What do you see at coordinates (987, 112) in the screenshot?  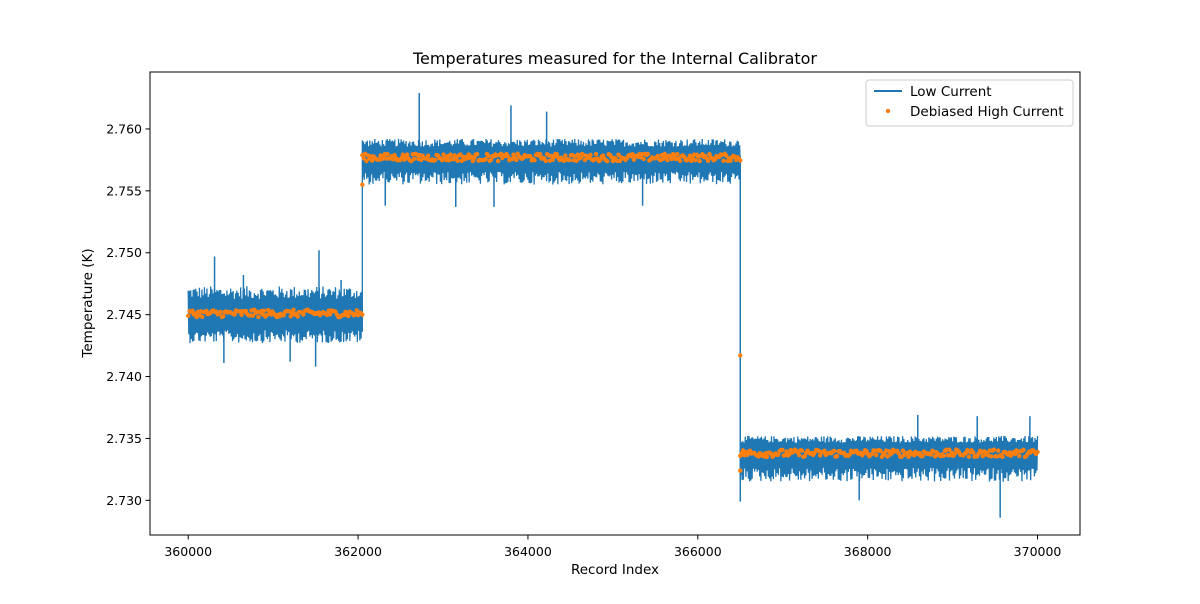 I see `legend-label-high-current: Debiased High Current` at bounding box center [987, 112].